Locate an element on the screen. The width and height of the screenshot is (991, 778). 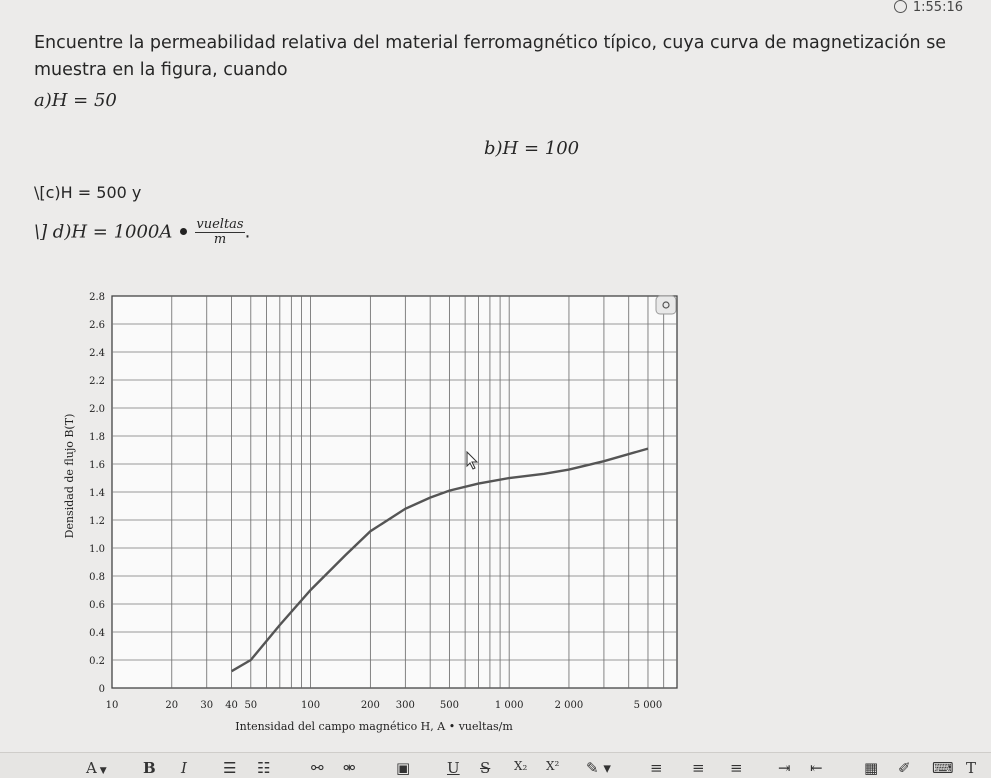
superscript-button: X² is located at coordinates (553, 766).